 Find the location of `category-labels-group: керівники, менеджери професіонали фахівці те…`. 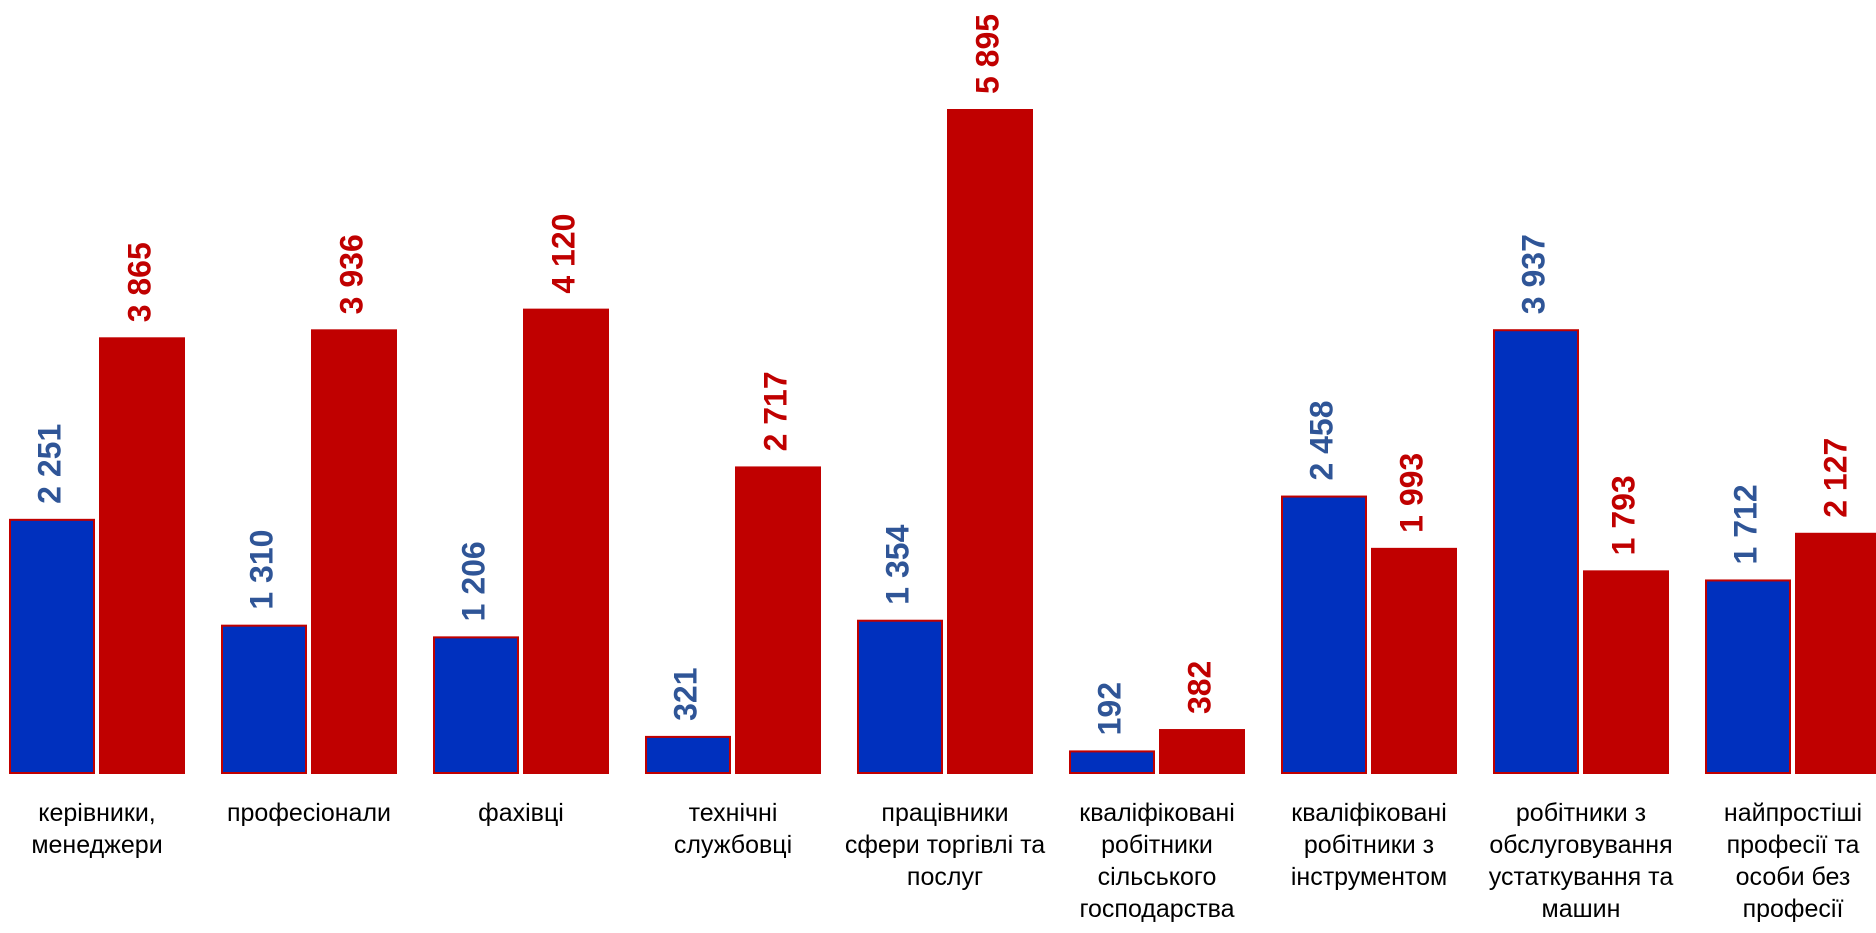

category-labels-group: керівники, менеджери професіонали фахівці те… is located at coordinates (946, 861).